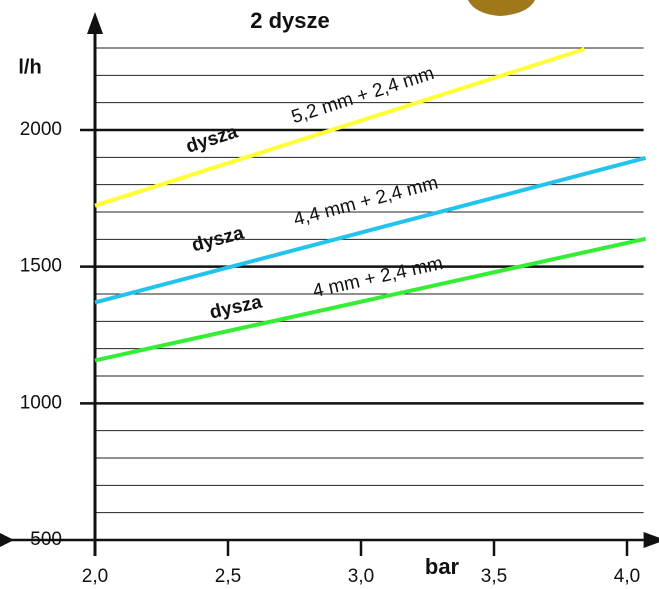 This screenshot has height=589, width=659. What do you see at coordinates (95, 576) in the screenshot?
I see `x-tick-label: 2,0` at bounding box center [95, 576].